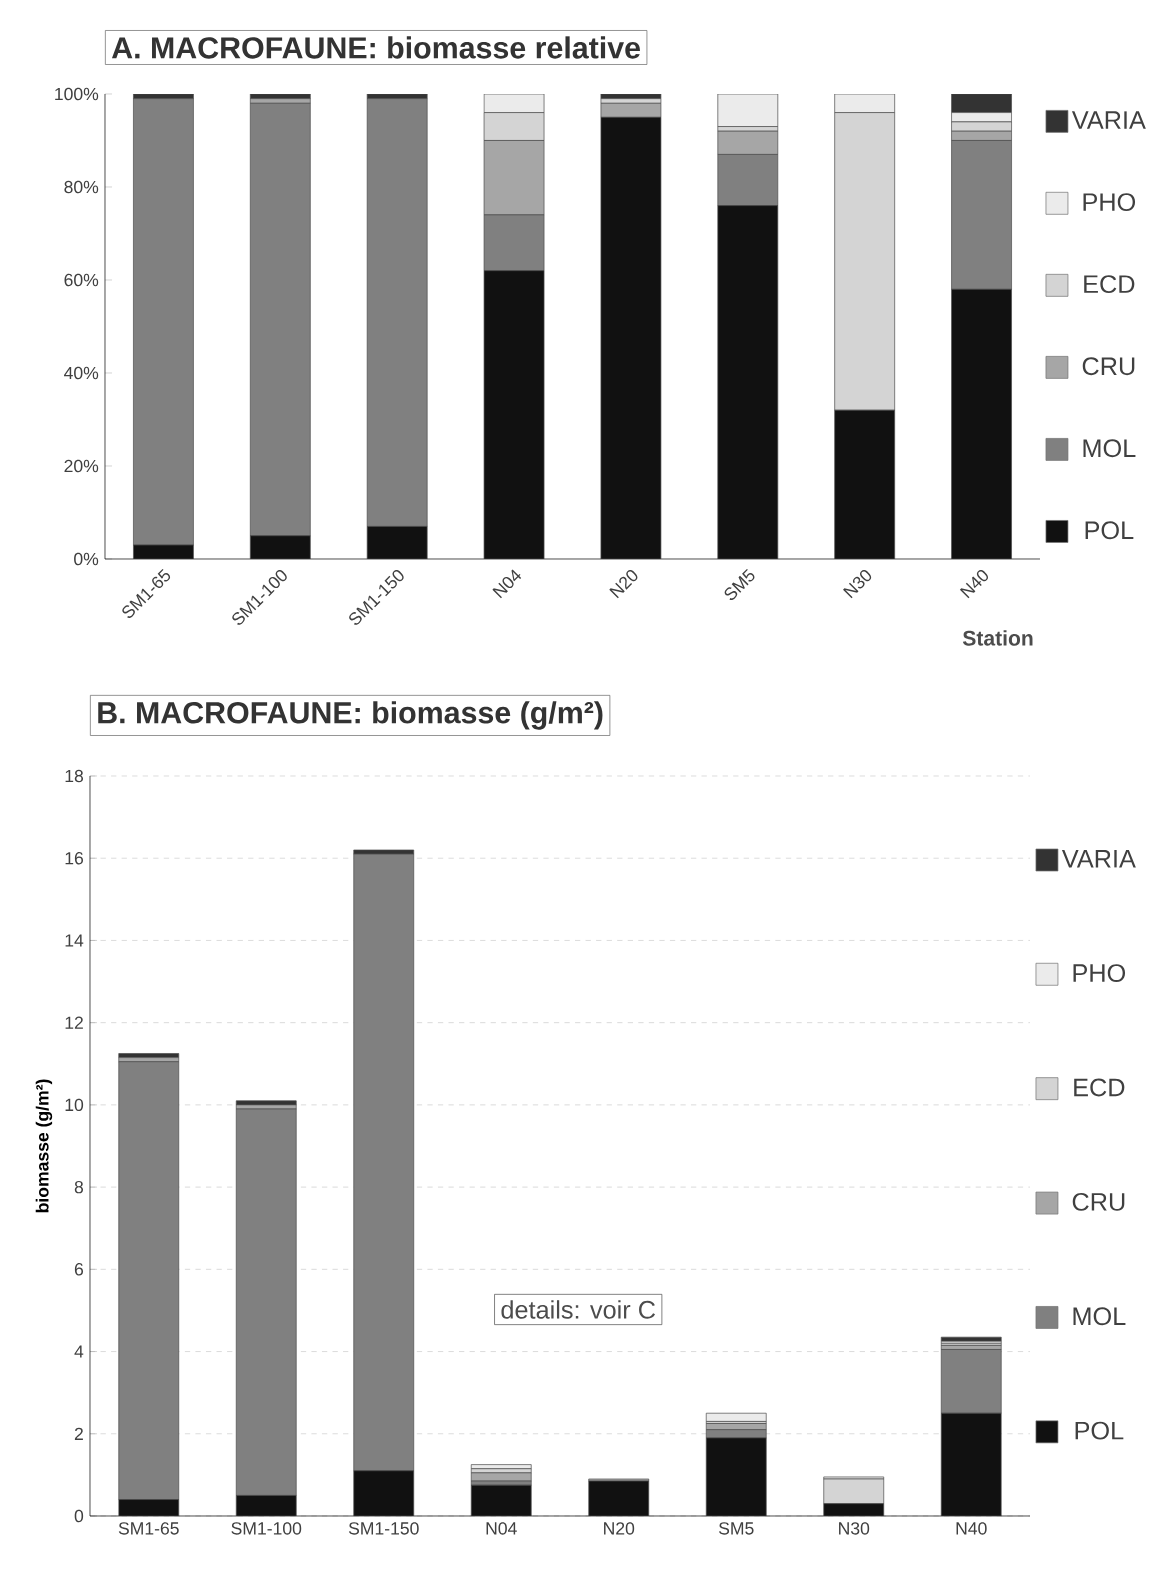 The image size is (1161, 1572). I want to click on y-tick-label: 100%, so click(77, 94).